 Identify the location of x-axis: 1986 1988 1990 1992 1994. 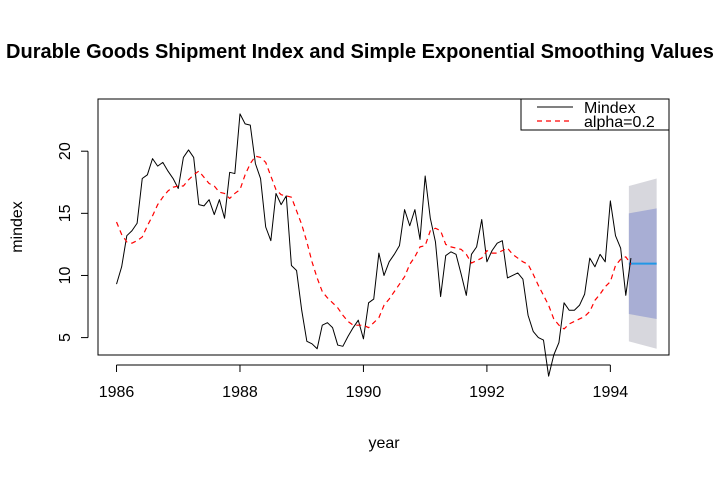
(364, 382).